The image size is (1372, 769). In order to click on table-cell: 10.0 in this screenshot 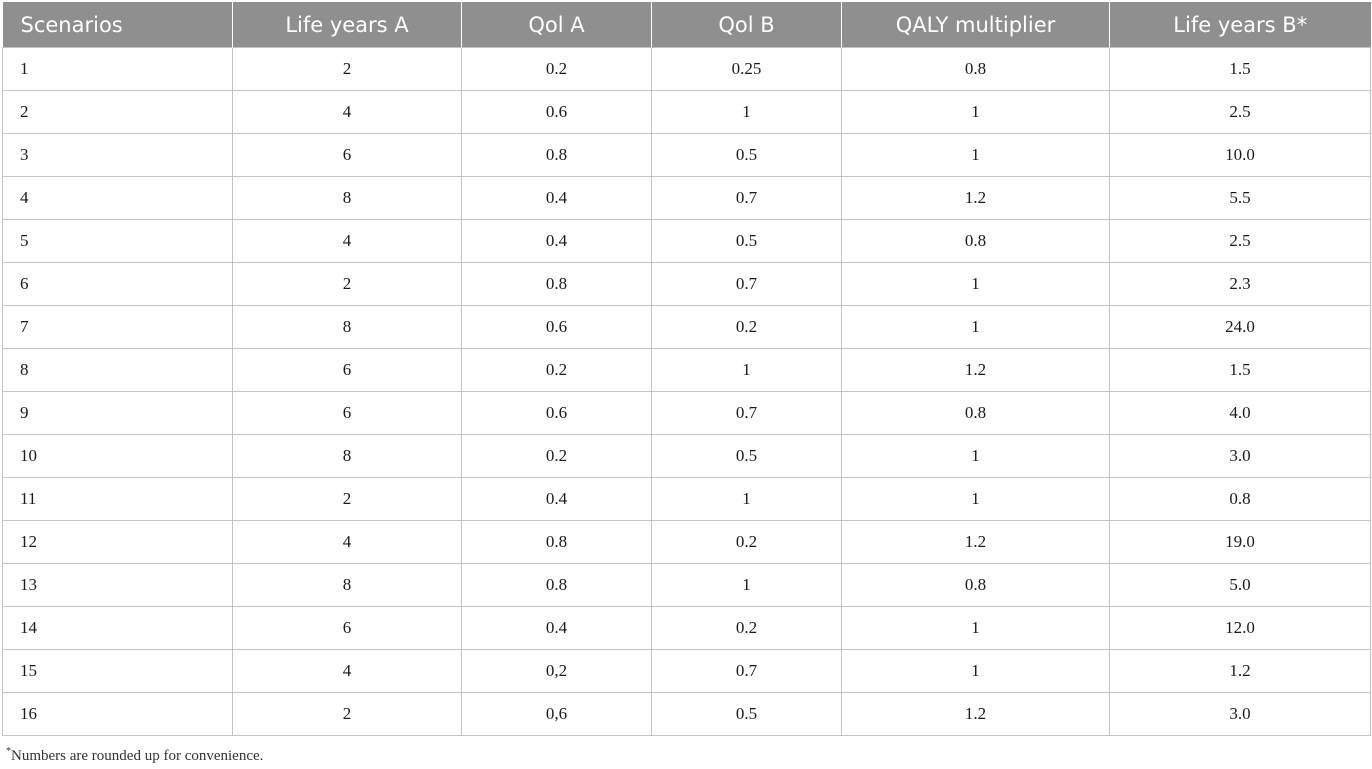, I will do `click(1240, 155)`.